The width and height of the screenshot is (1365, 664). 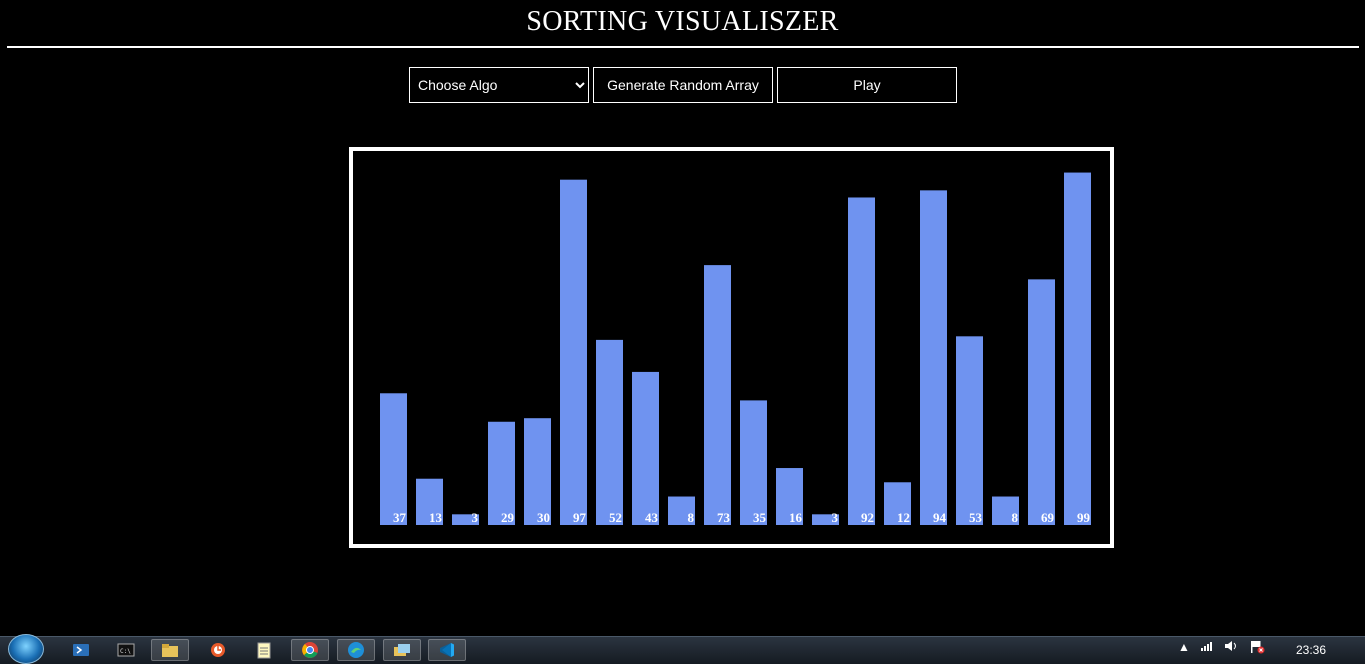 What do you see at coordinates (682, 22) in the screenshot?
I see `page-title: SORTING VISUALISZER` at bounding box center [682, 22].